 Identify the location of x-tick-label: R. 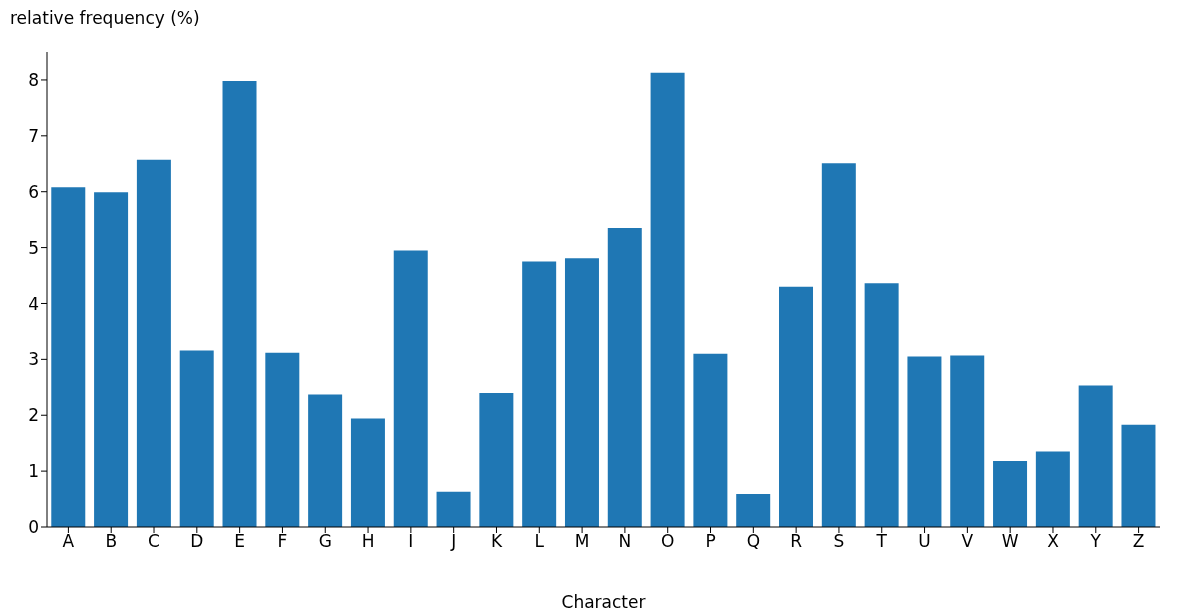
(796, 541).